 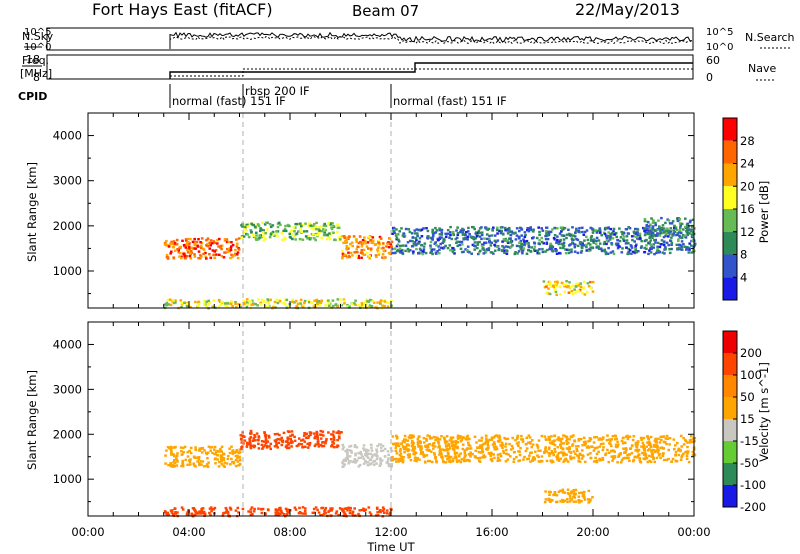 What do you see at coordinates (730, 129) in the screenshot?
I see `power-colorbar-swatch` at bounding box center [730, 129].